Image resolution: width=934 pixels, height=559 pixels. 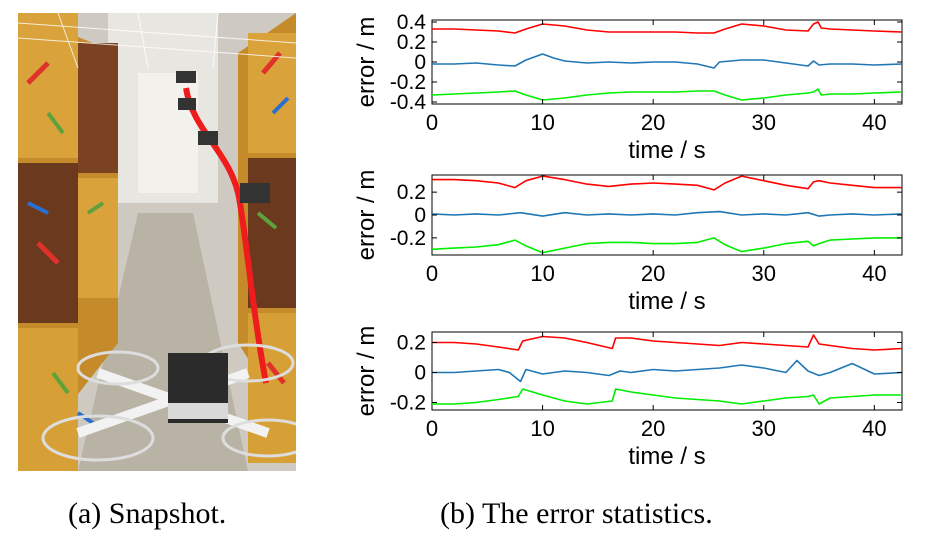 I want to click on drone, so click(x=168, y=402).